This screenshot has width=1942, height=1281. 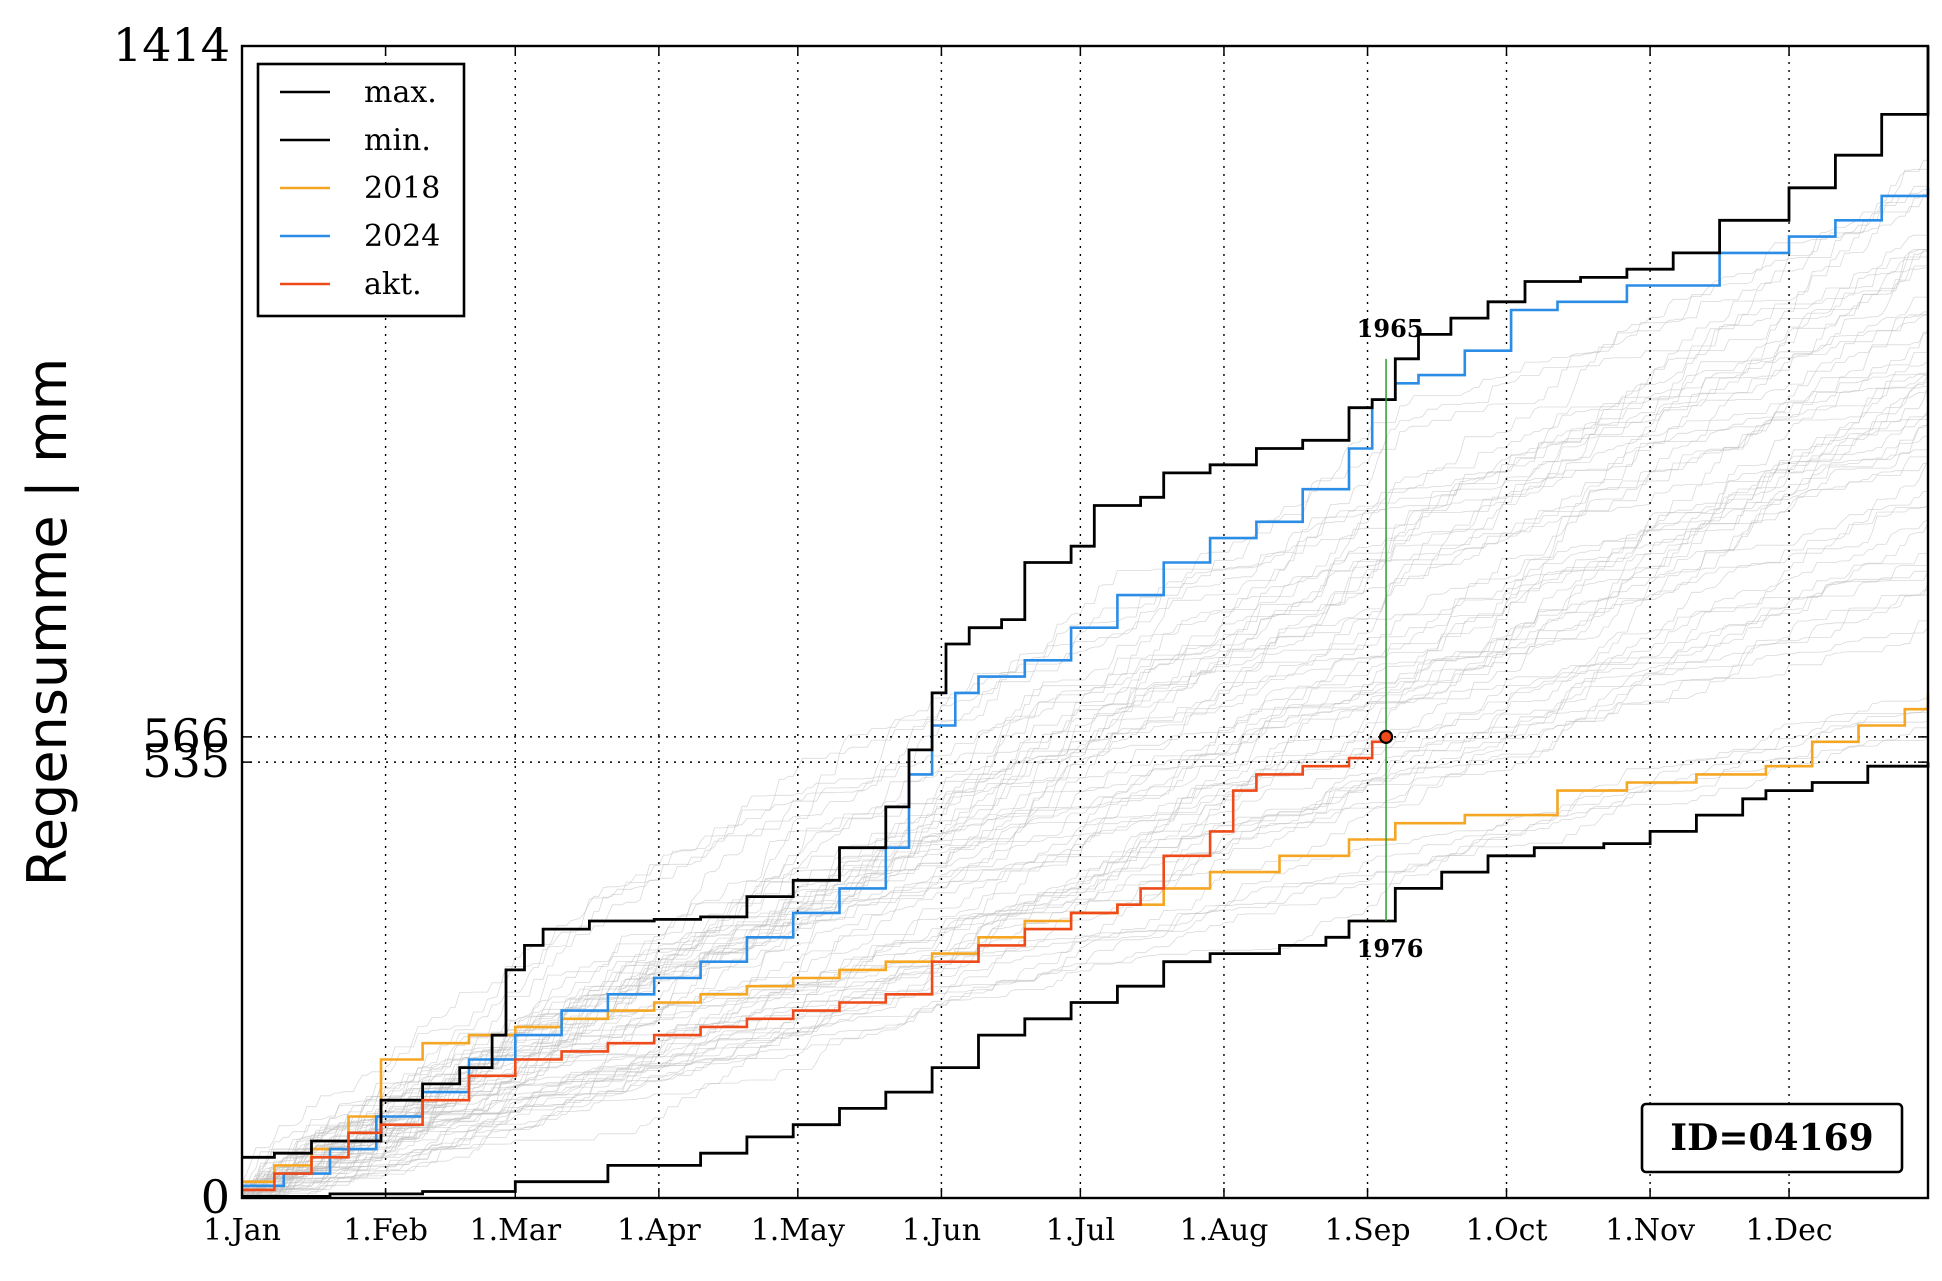 What do you see at coordinates (171, 45) in the screenshot?
I see `y-tick-label: 1414` at bounding box center [171, 45].